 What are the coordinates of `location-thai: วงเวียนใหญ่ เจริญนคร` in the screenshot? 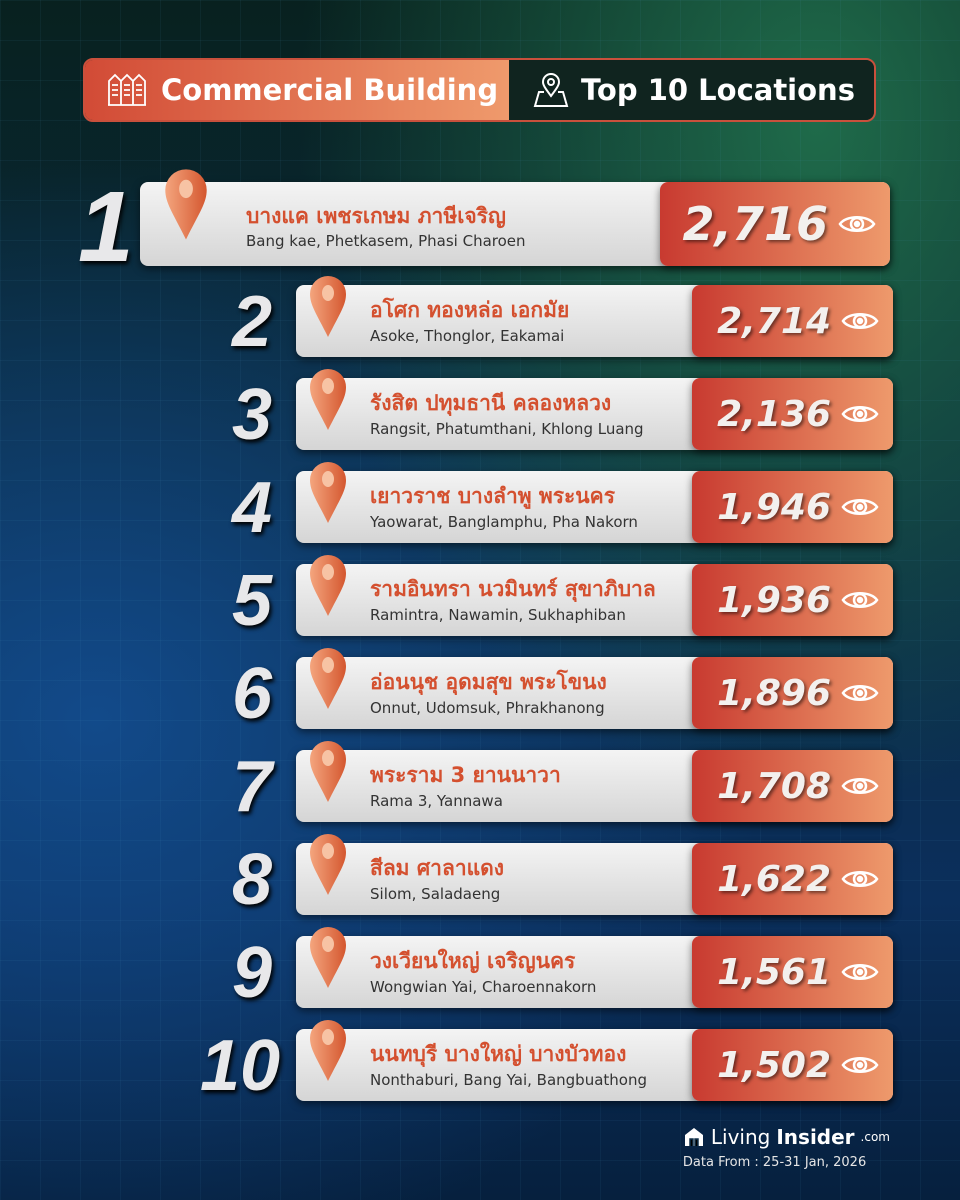 It's located at (473, 961).